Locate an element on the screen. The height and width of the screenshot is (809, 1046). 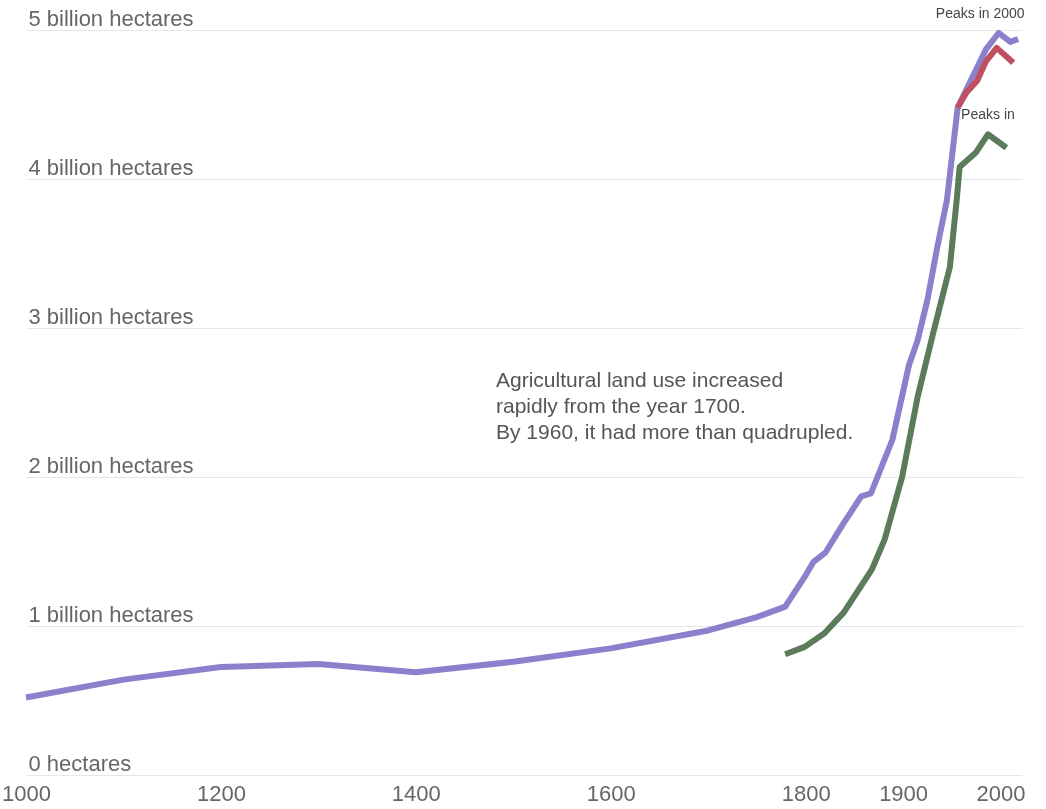
annotation: Agricultural land use increased rapidly from the year 1700. By 1960, it had more than quadrupled. is located at coordinates (675, 405).